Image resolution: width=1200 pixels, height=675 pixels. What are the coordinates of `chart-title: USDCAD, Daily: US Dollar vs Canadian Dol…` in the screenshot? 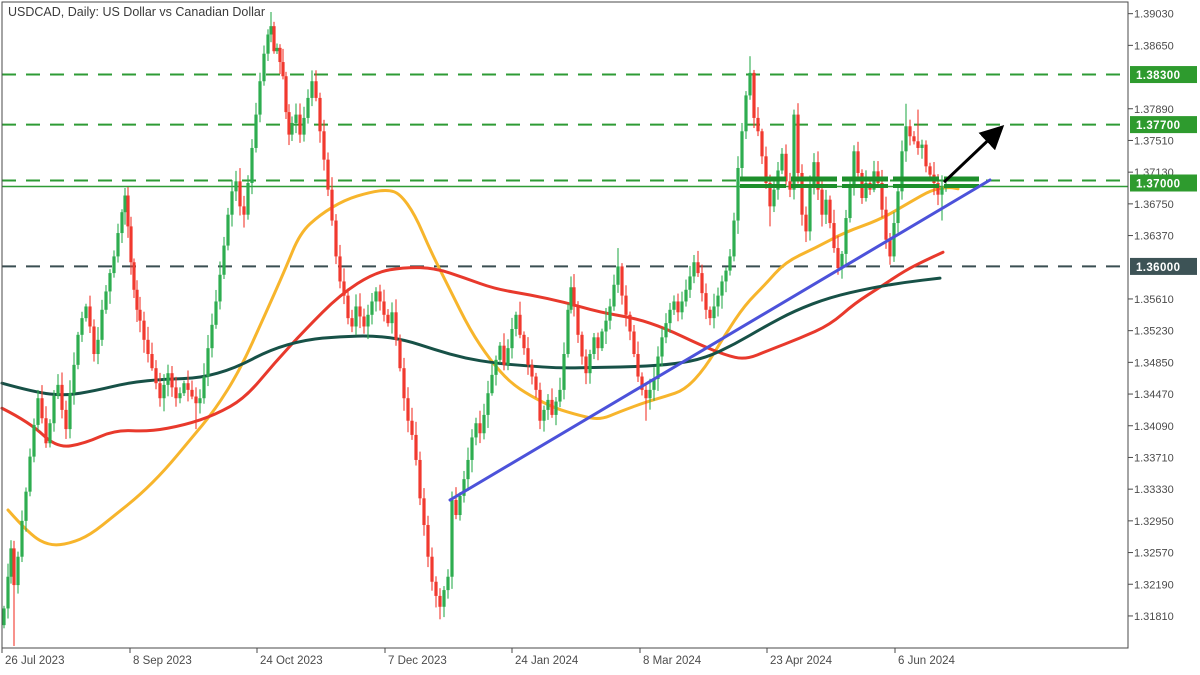 It's located at (136, 12).